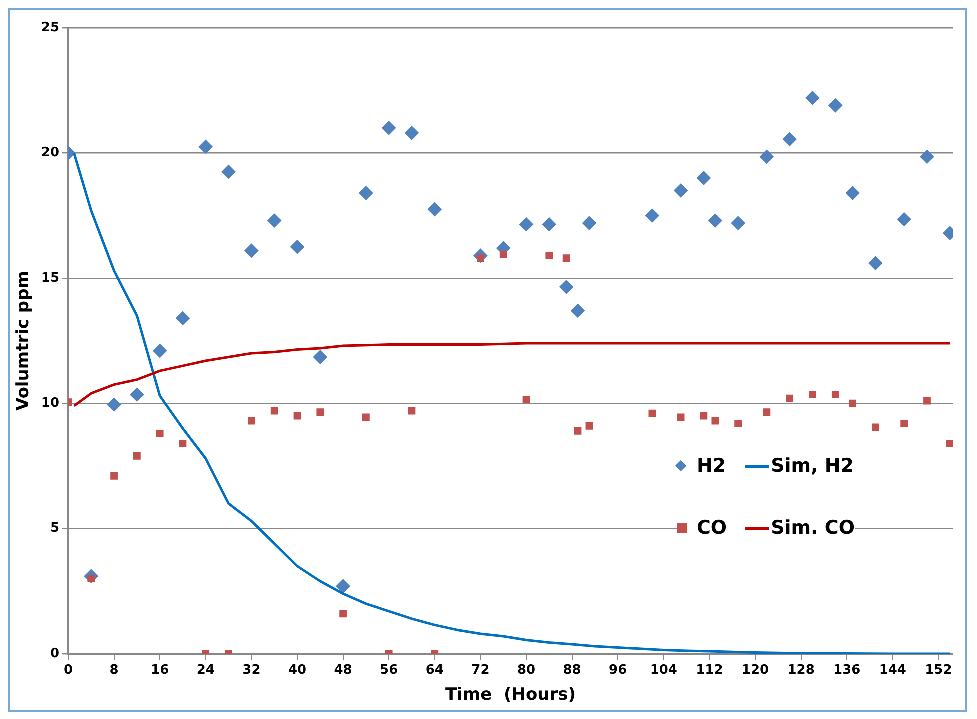 The width and height of the screenshot is (977, 719). Describe the element at coordinates (435, 670) in the screenshot. I see `x-tick-label: 64` at that location.